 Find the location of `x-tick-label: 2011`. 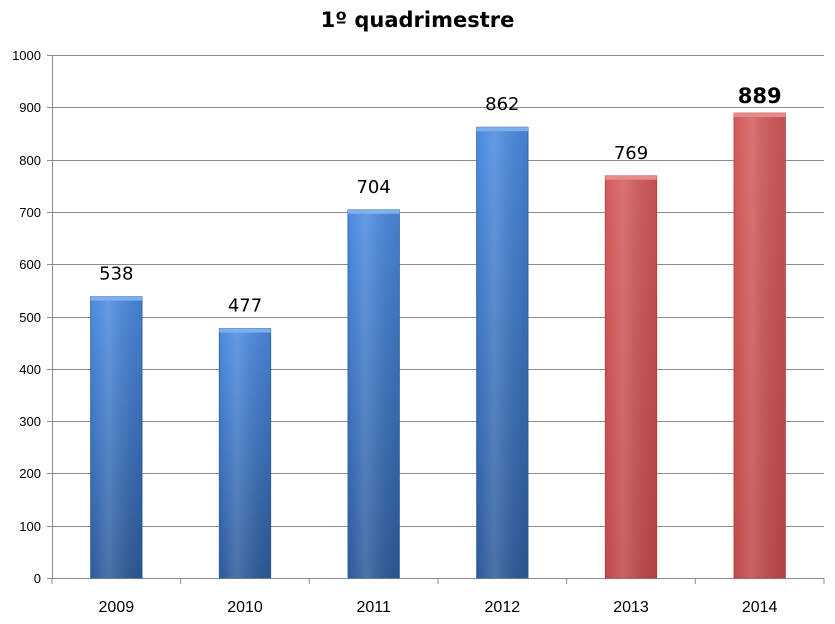

x-tick-label: 2011 is located at coordinates (373, 607).